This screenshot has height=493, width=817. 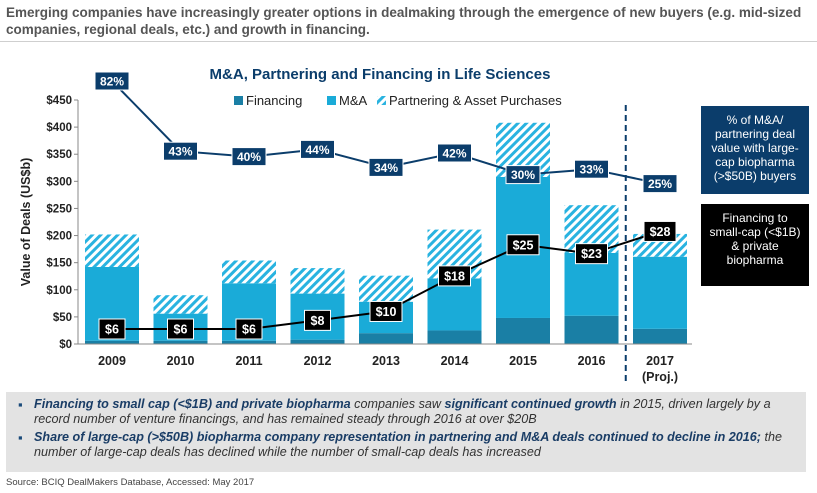 I want to click on legend-label: M&A, so click(x=353, y=100).